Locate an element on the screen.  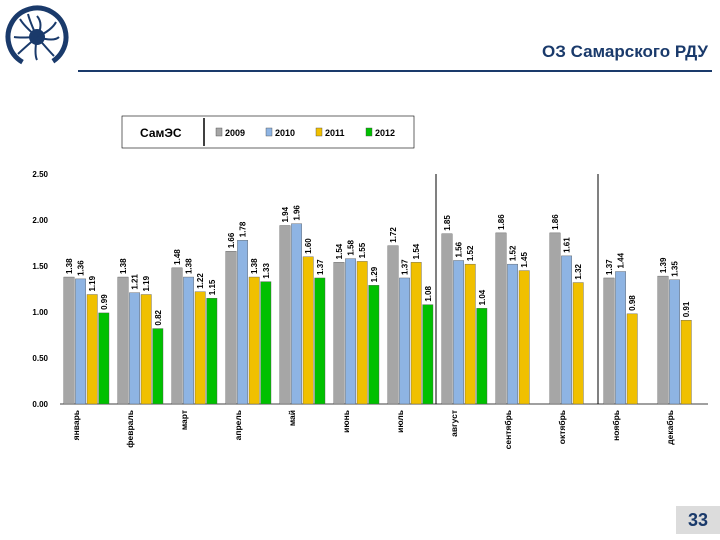
data-label: 1.08 is located at coordinates (428, 294).